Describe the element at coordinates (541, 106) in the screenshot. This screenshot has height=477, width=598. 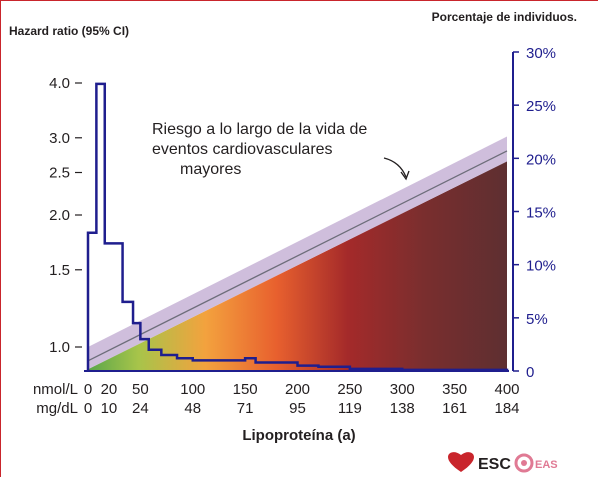
I see `right-tick-label: 25%` at that location.